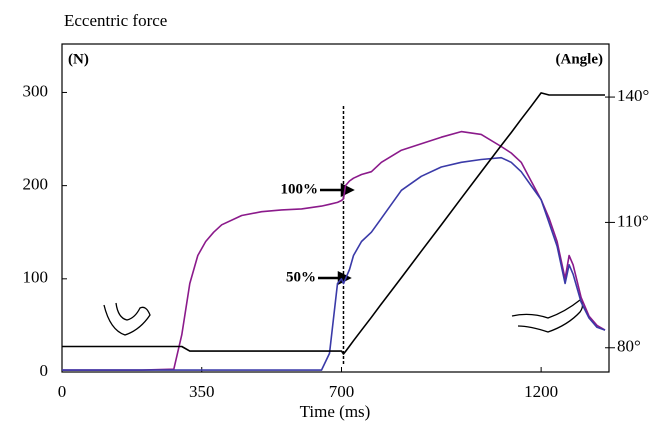 Image resolution: width=670 pixels, height=432 pixels. What do you see at coordinates (541, 391) in the screenshot?
I see `x-tick-label: 1200` at bounding box center [541, 391].